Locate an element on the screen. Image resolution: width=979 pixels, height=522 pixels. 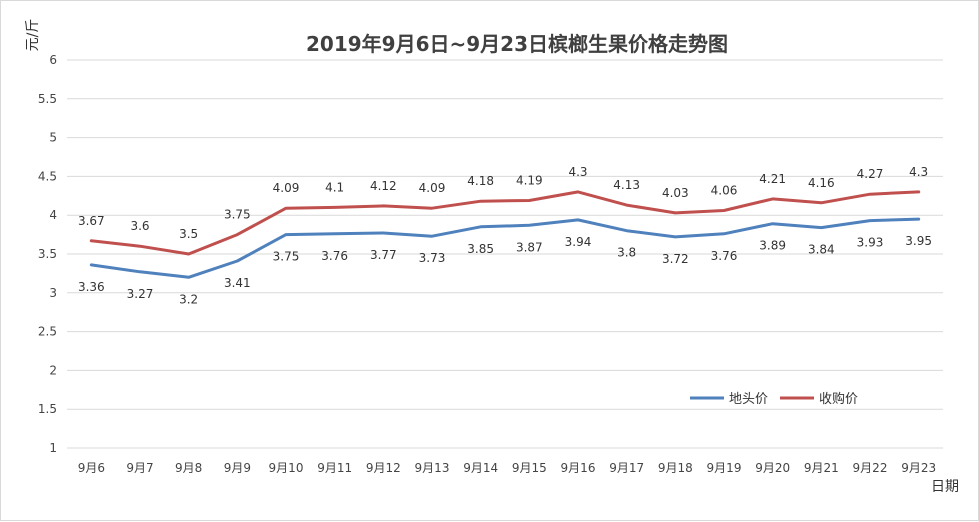
data-label: 4.19 is located at coordinates (529, 180).